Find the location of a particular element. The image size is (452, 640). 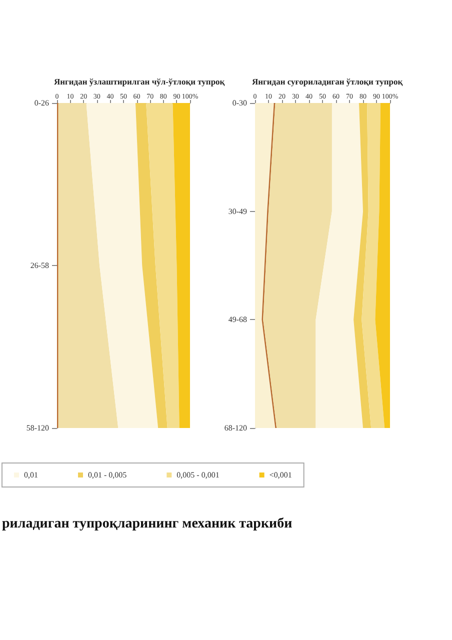

y-tick-label: 58-120 is located at coordinates (37, 428).